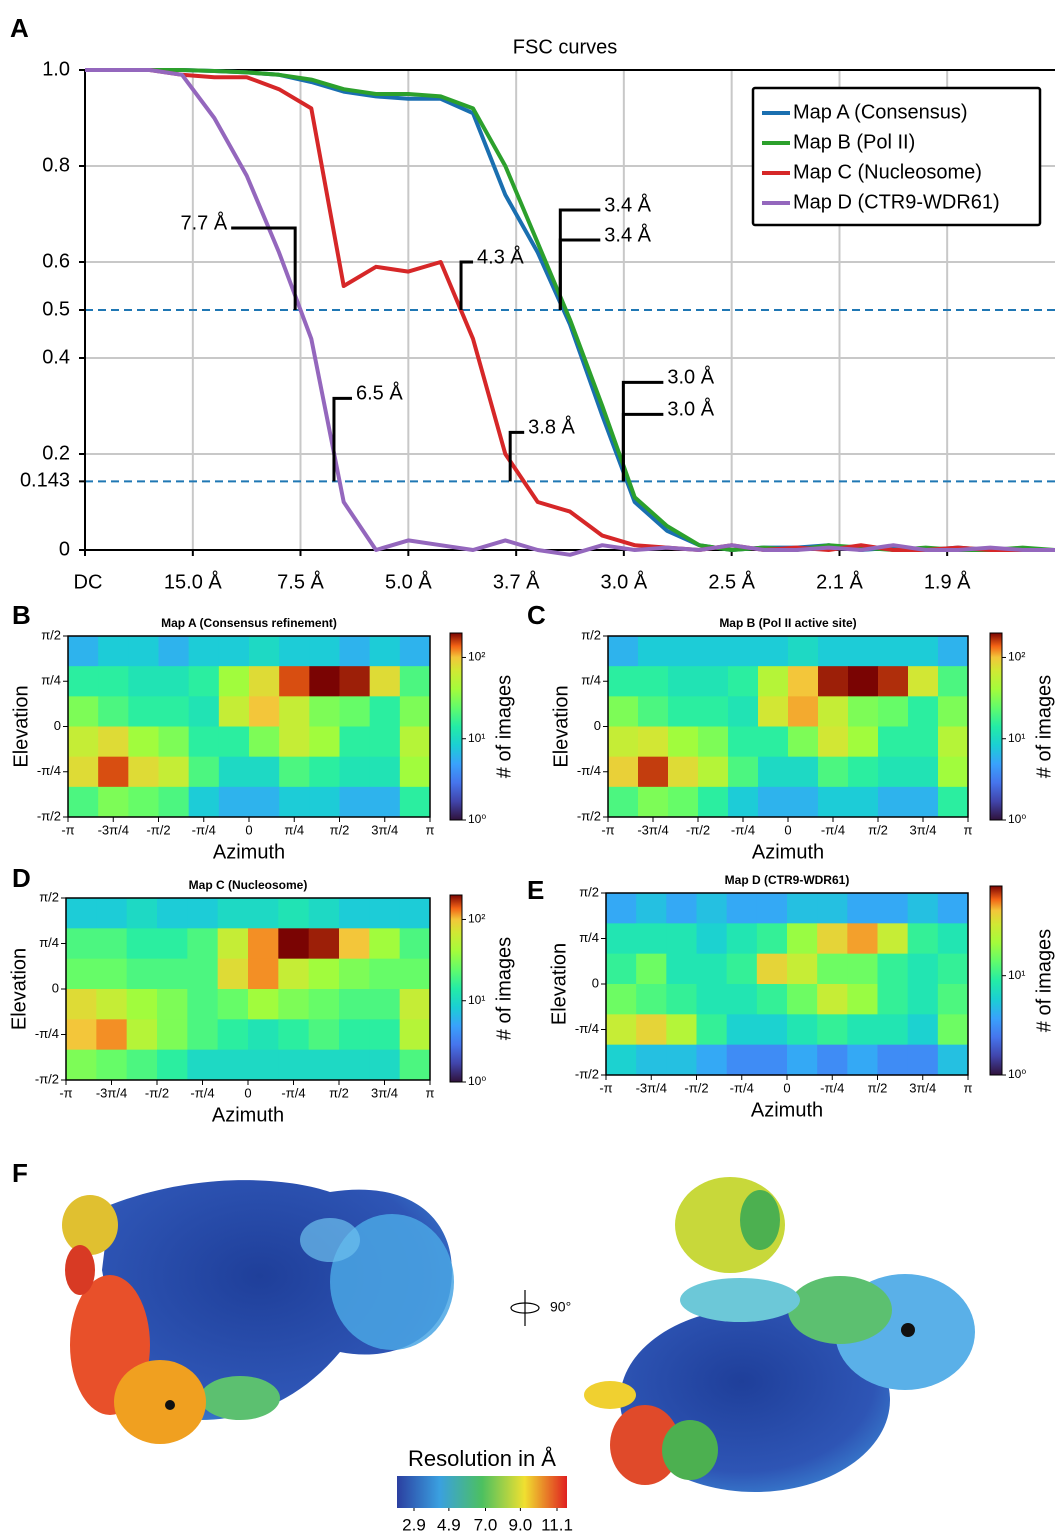 The width and height of the screenshot is (1055, 1535). Describe the element at coordinates (787, 829) in the screenshot. I see `x-tick-label: 0` at that location.